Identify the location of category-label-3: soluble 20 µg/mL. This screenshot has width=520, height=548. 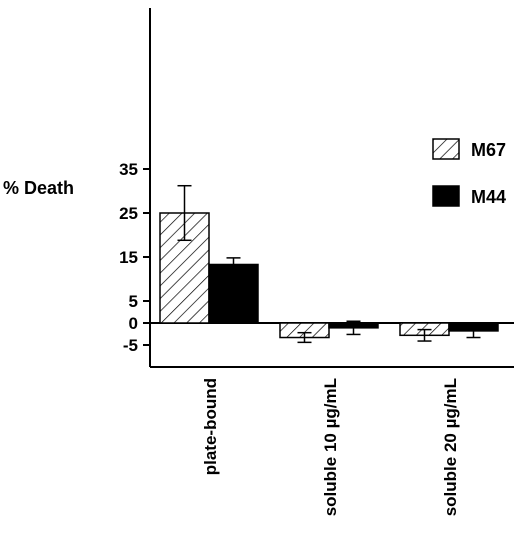
(450, 447).